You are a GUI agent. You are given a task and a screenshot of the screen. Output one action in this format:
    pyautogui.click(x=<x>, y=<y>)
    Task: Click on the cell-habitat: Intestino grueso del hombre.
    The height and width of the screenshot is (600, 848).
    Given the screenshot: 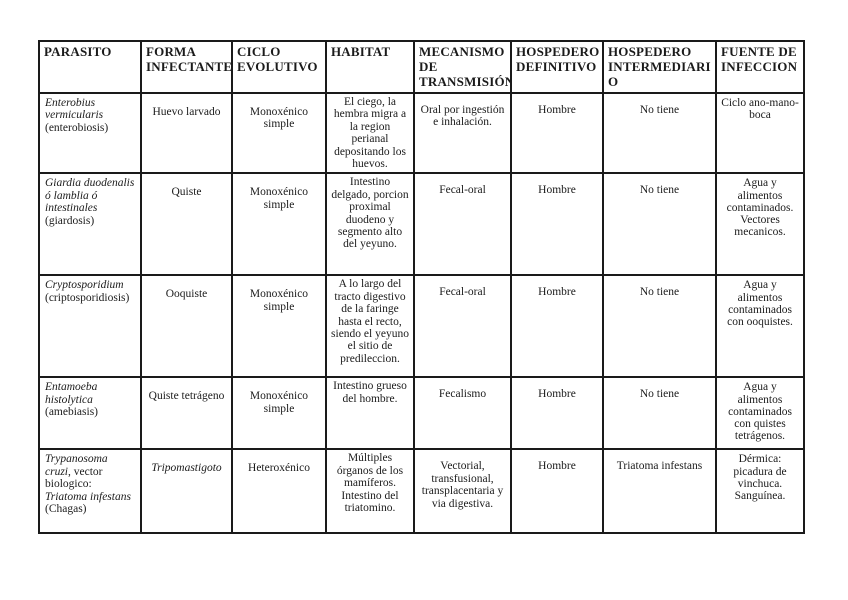 What is the action you would take?
    pyautogui.click(x=370, y=413)
    